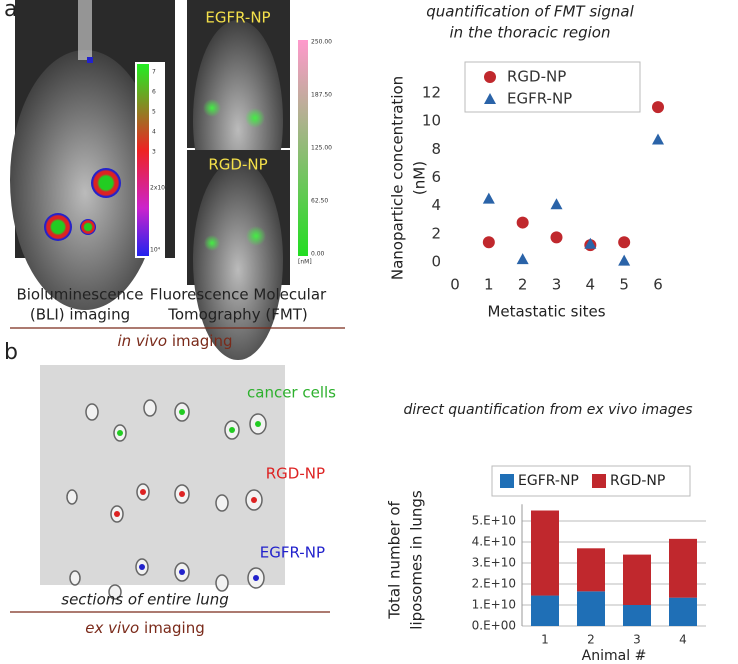 This screenshot has width=738, height=664. I want to click on bli-image, so click(92, 155).